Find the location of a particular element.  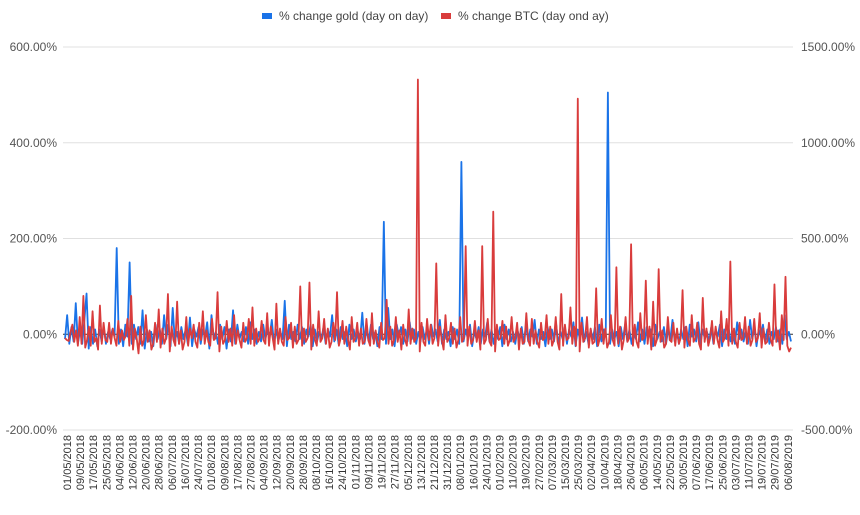

y-left-tick-label: 600.00% is located at coordinates (34, 47).